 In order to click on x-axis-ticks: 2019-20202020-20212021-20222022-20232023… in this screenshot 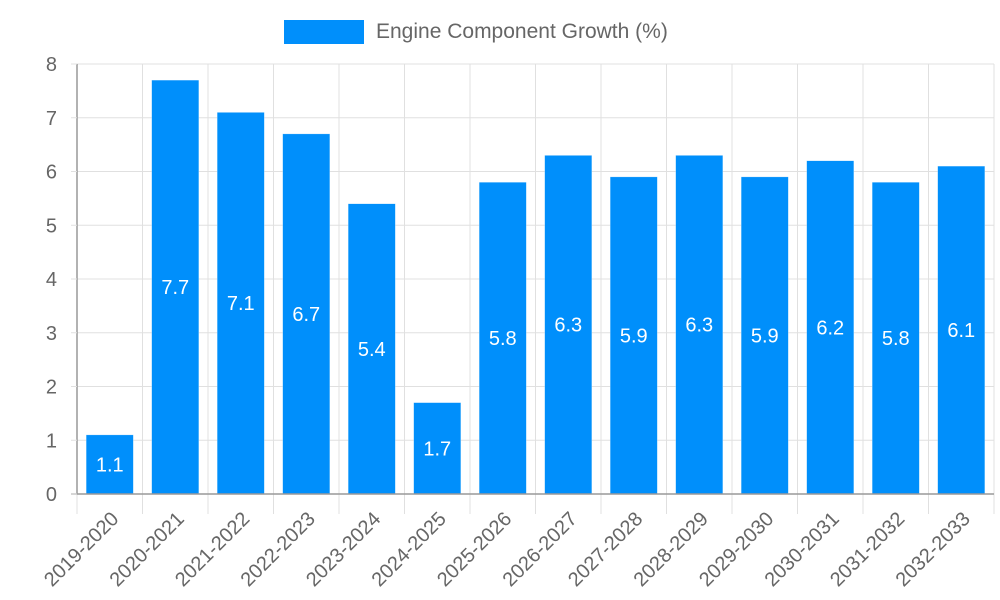, I will do `click(507, 549)`.